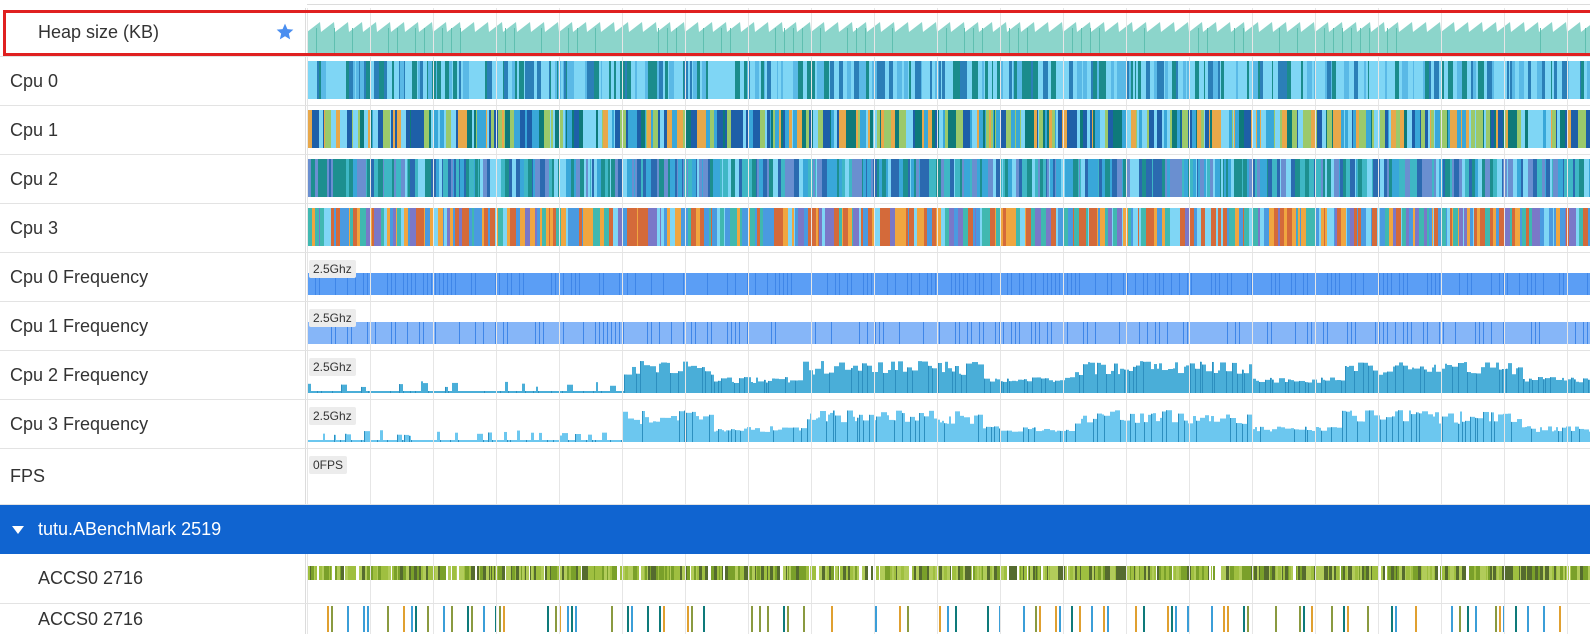 The image size is (1590, 634). I want to click on trace-row-cpu1-frequency: Cpu 1 Frequency 2.5Ghz, so click(795, 326).